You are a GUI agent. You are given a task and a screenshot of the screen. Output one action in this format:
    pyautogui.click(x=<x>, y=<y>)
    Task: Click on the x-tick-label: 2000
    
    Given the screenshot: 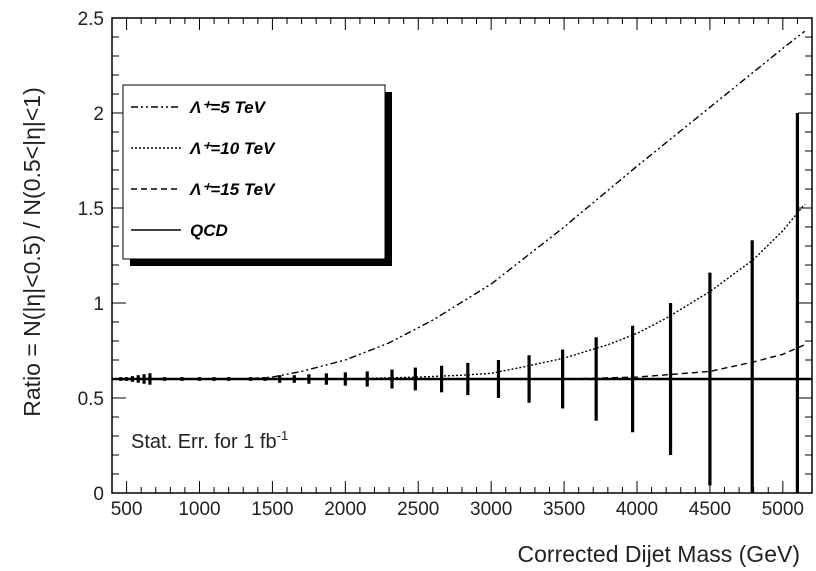 What is the action you would take?
    pyautogui.click(x=345, y=509)
    